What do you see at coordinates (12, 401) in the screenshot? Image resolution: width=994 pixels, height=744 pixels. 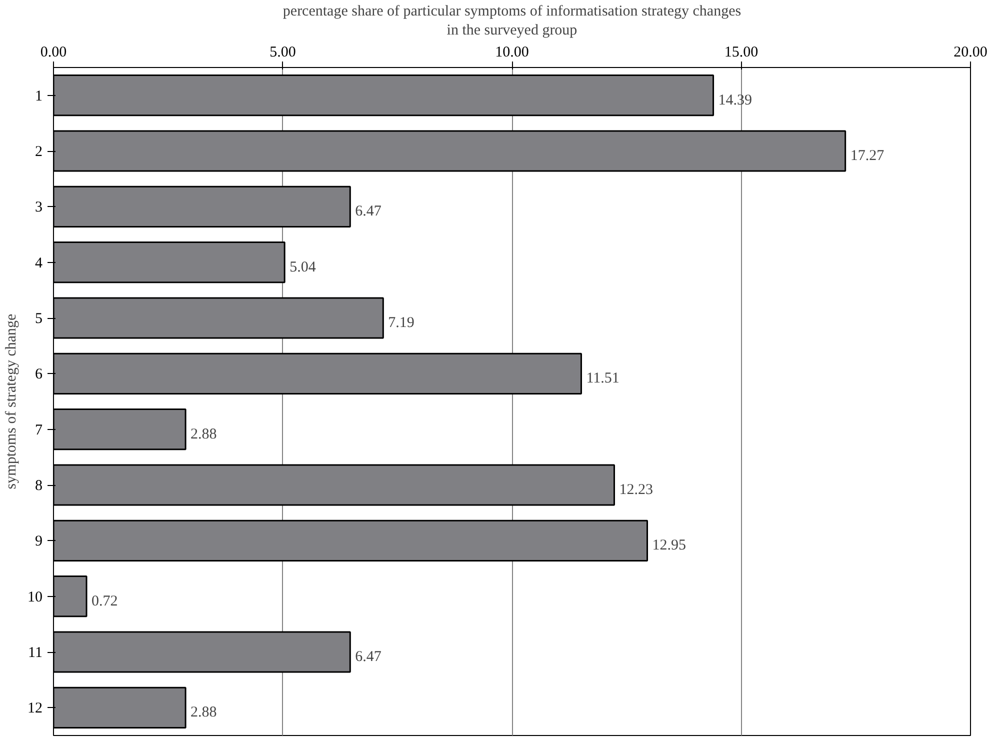 I see `y-axis-title: symptoms of strategy change` at bounding box center [12, 401].